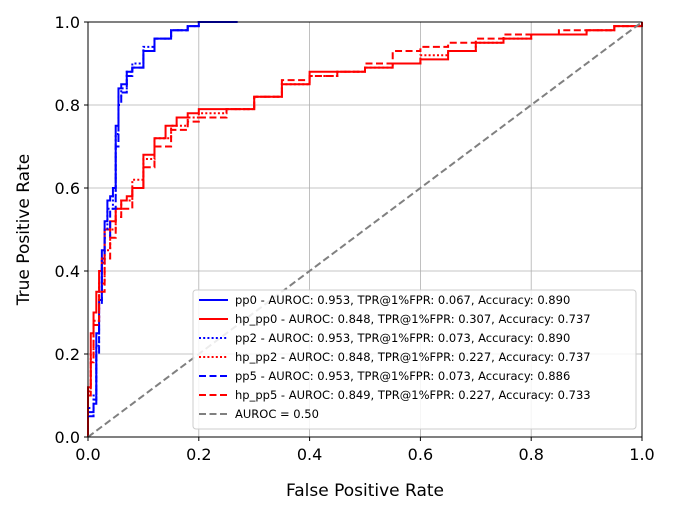 The height and width of the screenshot is (513, 673). Describe the element at coordinates (87, 454) in the screenshot. I see `x-tick-label: 0.0` at that location.